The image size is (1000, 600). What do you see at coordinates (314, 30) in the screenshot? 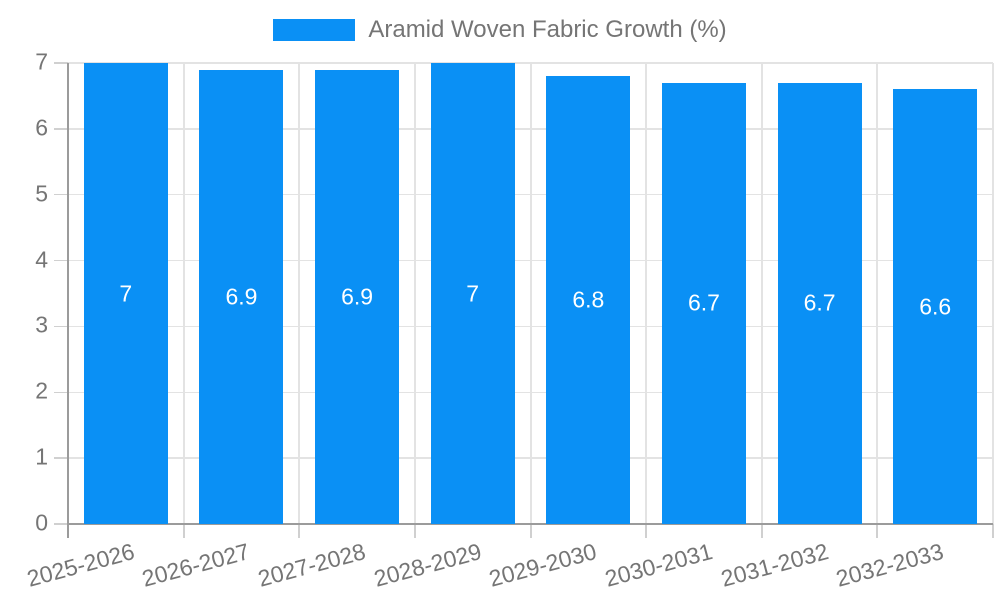
I see `legend-swatch-icon` at bounding box center [314, 30].